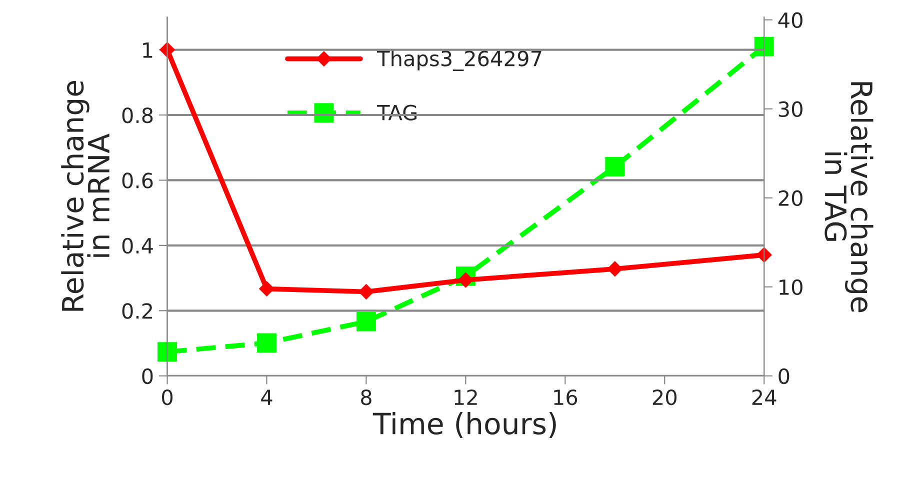 Image resolution: width=914 pixels, height=477 pixels. What do you see at coordinates (465, 397) in the screenshot?
I see `x-tick-label: 12` at bounding box center [465, 397].